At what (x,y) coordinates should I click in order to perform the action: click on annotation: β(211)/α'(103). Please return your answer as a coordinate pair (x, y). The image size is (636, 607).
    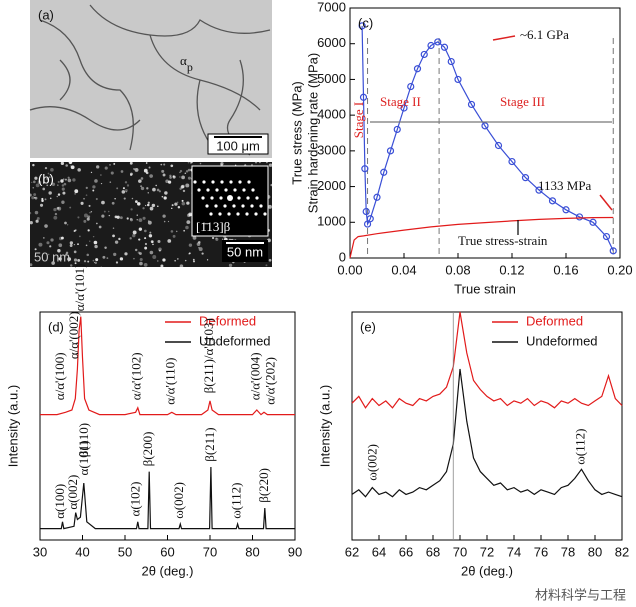
    Looking at the image, I should click on (208, 355).